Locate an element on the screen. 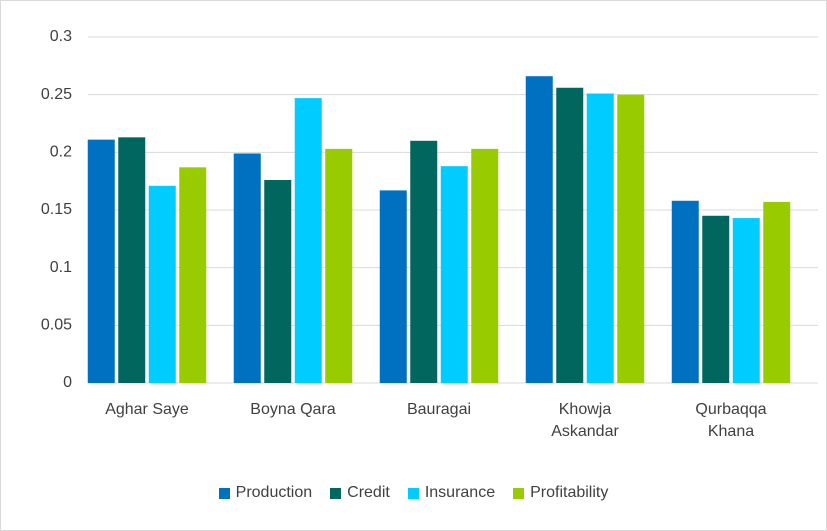  legend-item: Insurance is located at coordinates (451, 493).